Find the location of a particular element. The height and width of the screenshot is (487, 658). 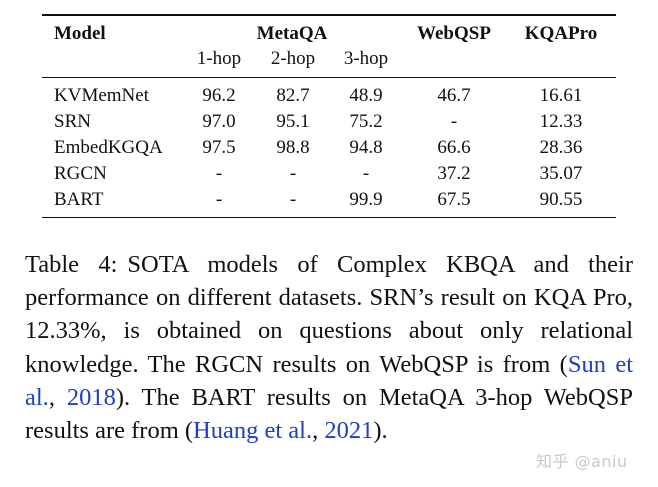

header-kqapro: KQAPro is located at coordinates (561, 33).